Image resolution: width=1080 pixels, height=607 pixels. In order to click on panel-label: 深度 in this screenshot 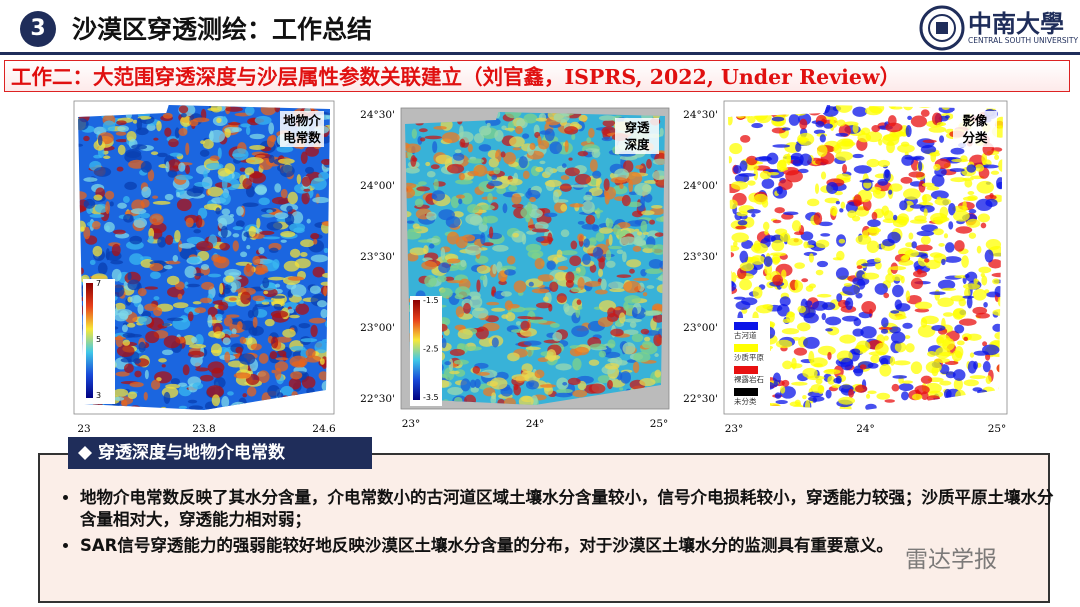, I will do `click(637, 144)`.